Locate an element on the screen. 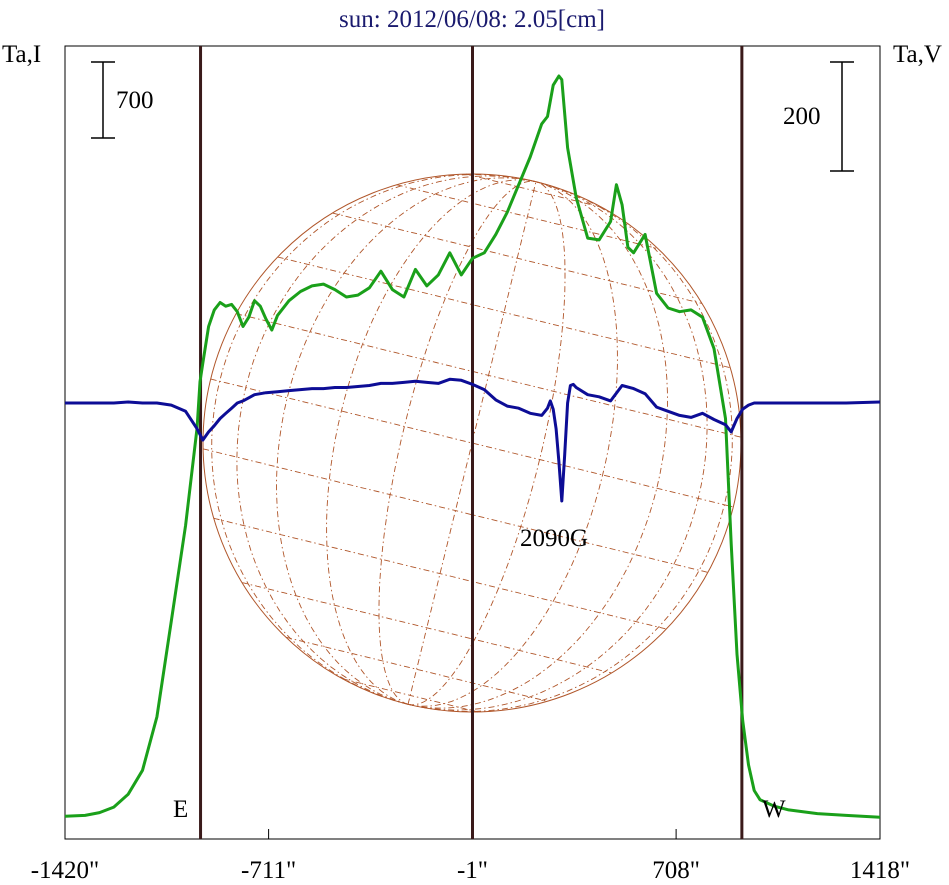  left-axis-label: Ta,I is located at coordinates (21, 54).